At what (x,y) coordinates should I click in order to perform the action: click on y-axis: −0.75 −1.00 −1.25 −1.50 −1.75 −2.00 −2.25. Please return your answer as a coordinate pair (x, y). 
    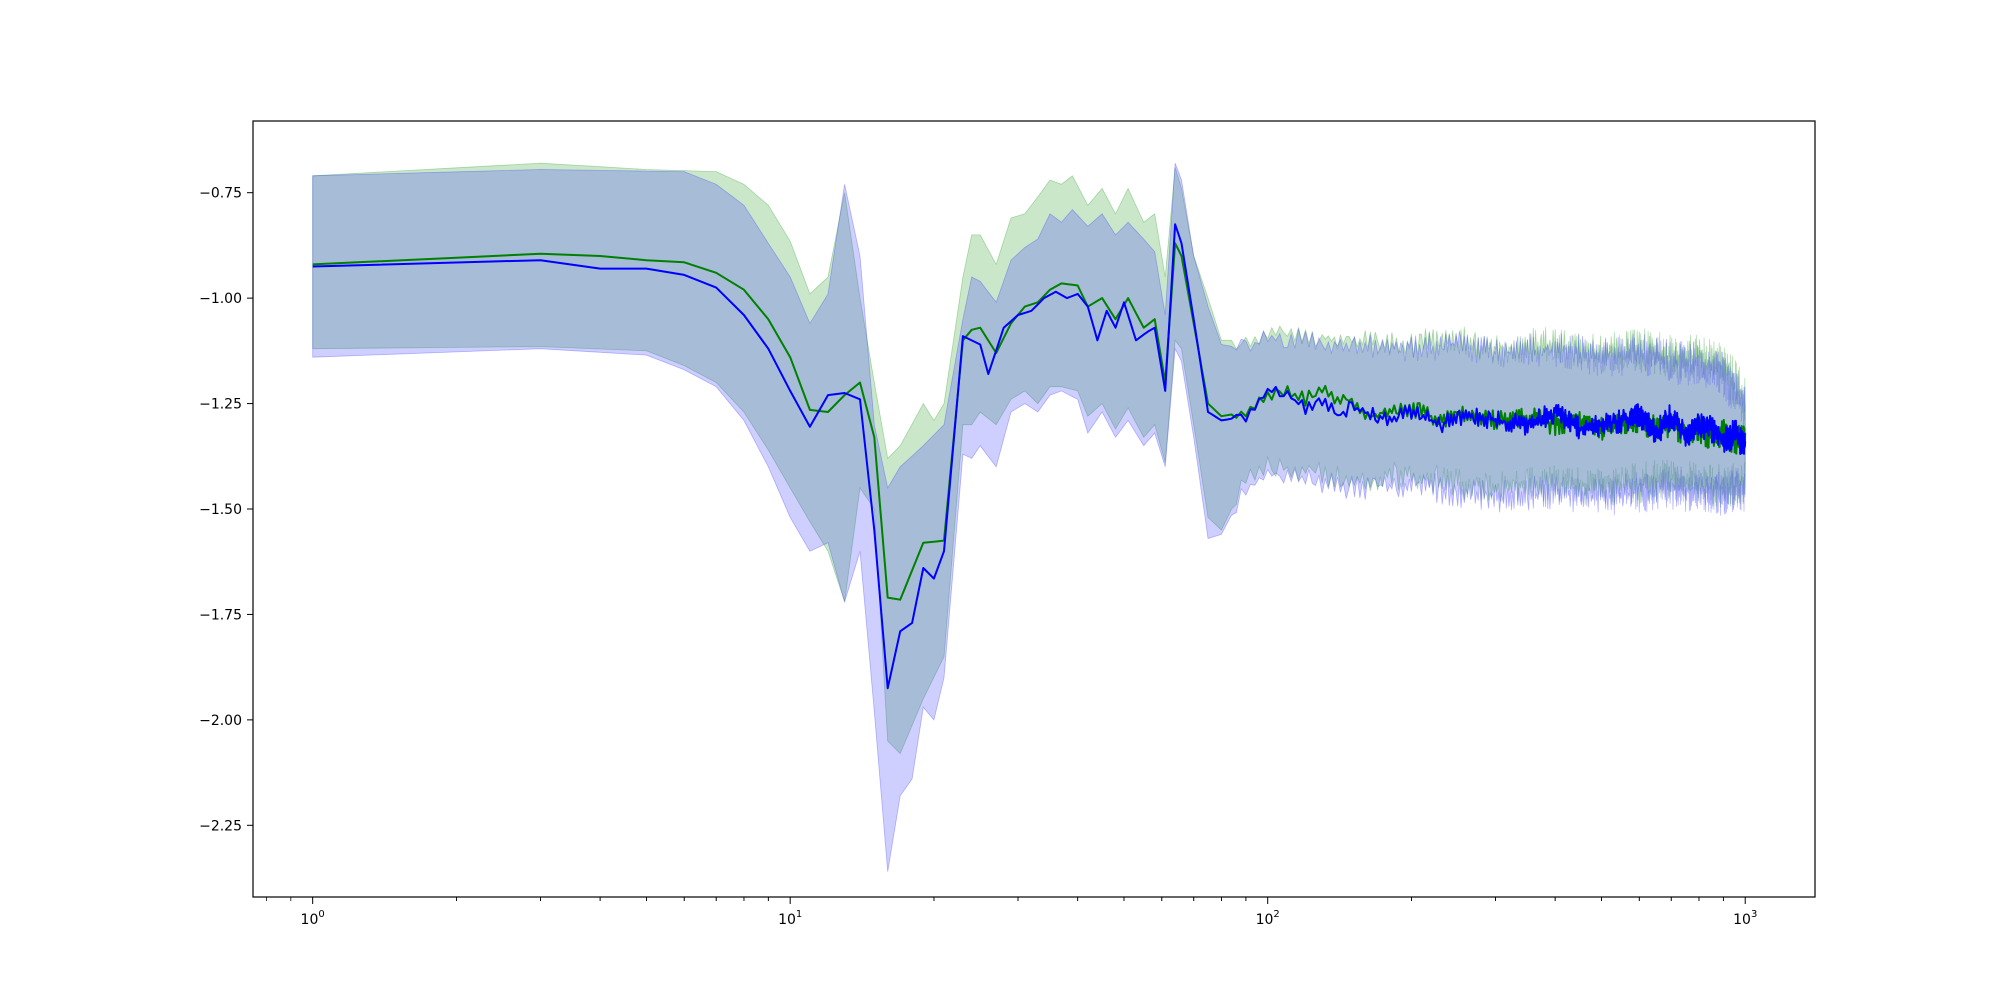
    Looking at the image, I should click on (226, 510).